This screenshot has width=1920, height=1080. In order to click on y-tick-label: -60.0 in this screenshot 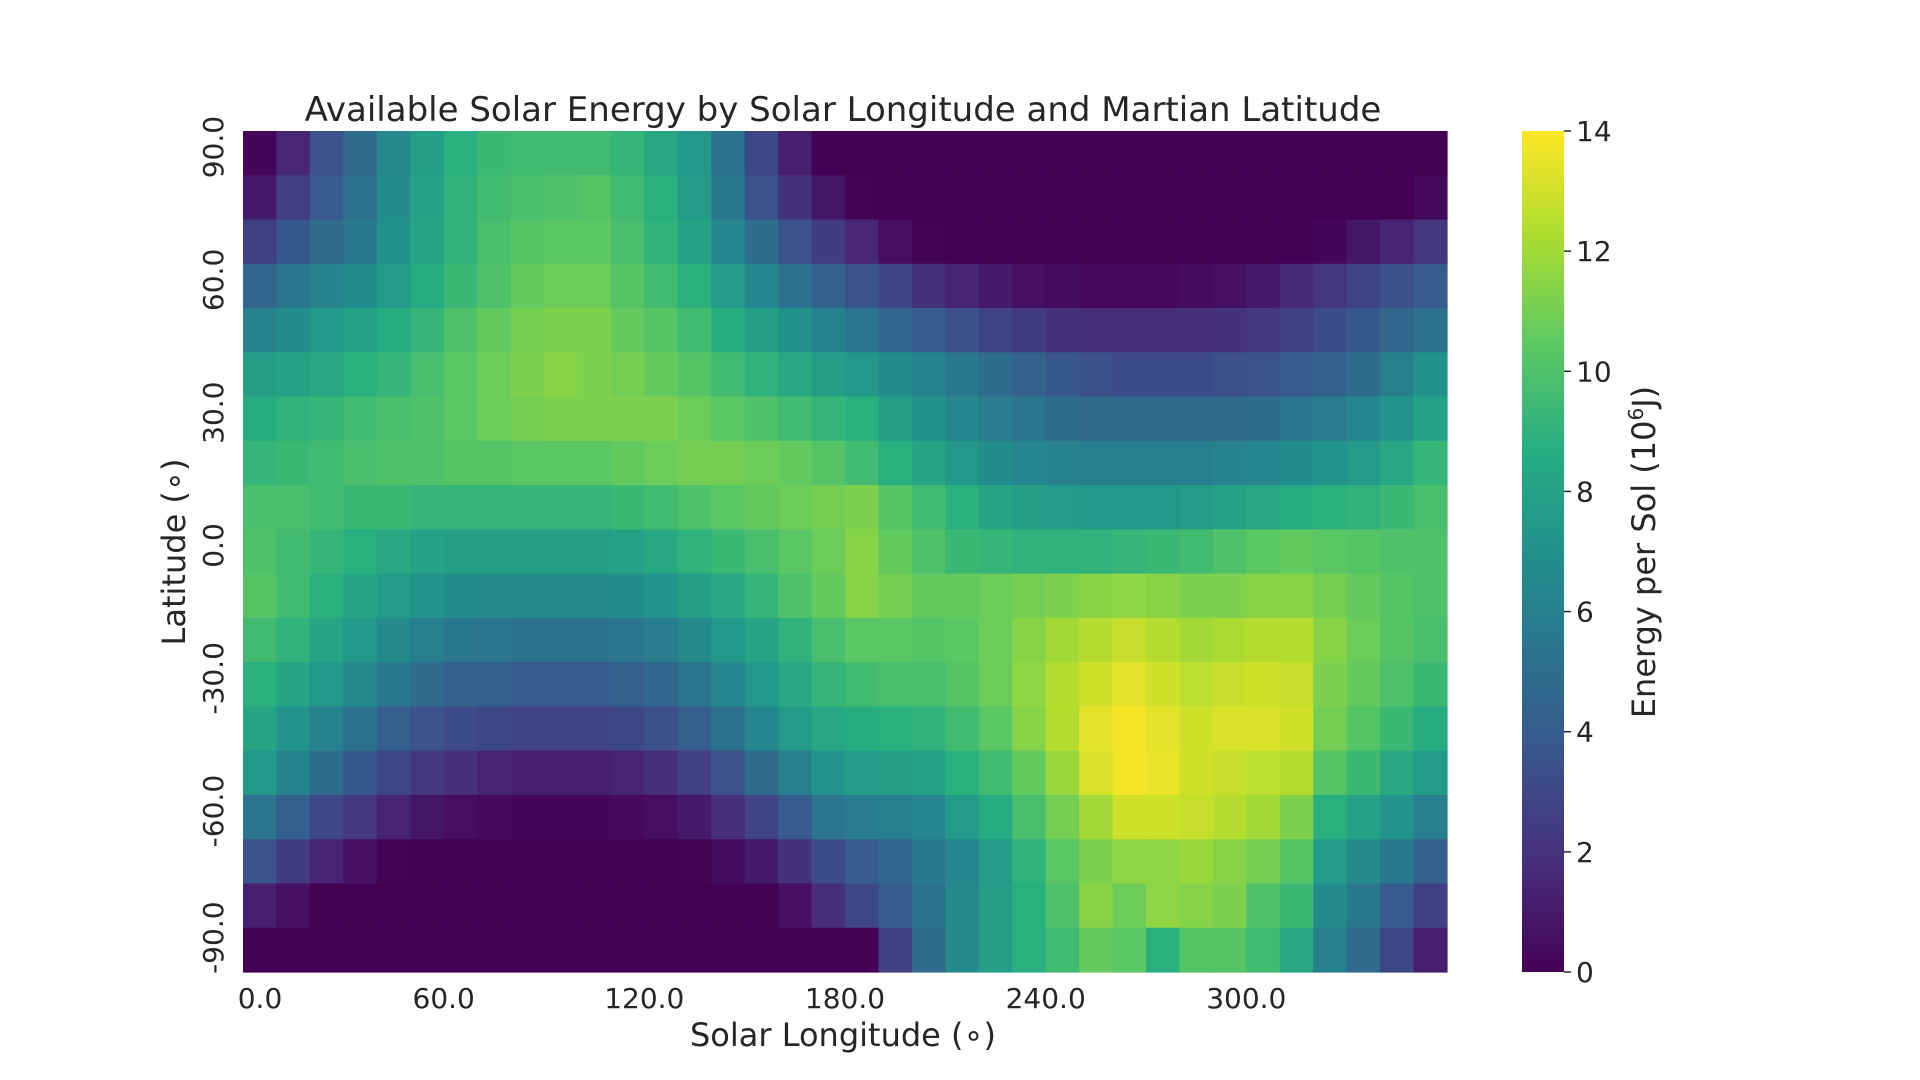, I will do `click(213, 811)`.